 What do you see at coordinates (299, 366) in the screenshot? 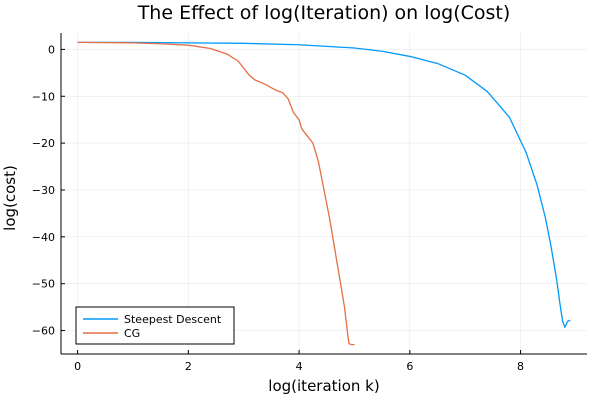
I see `x-tick-label: 4` at bounding box center [299, 366].